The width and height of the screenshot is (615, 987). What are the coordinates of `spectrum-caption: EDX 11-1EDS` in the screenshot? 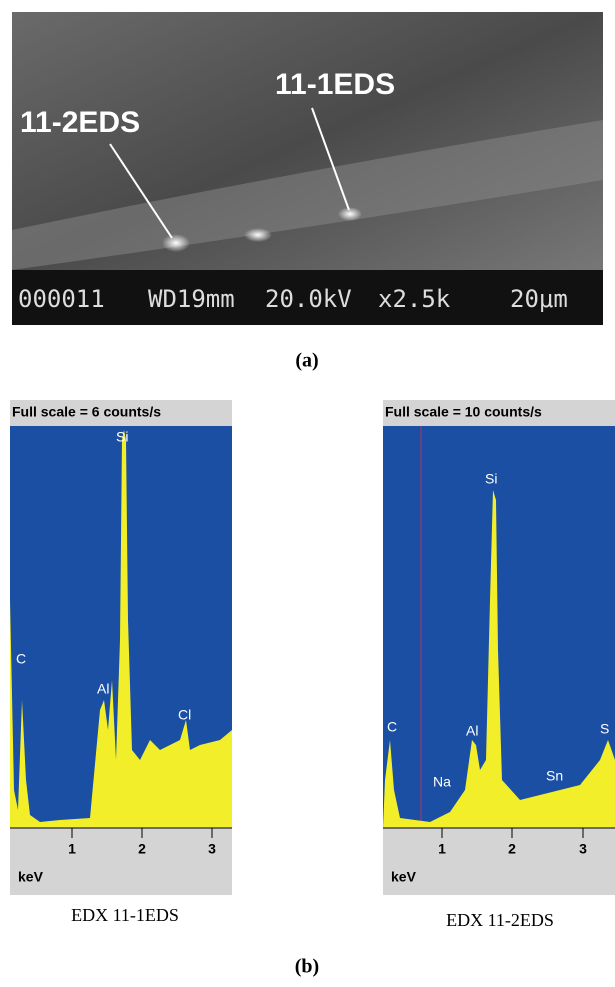 It's located at (125, 915).